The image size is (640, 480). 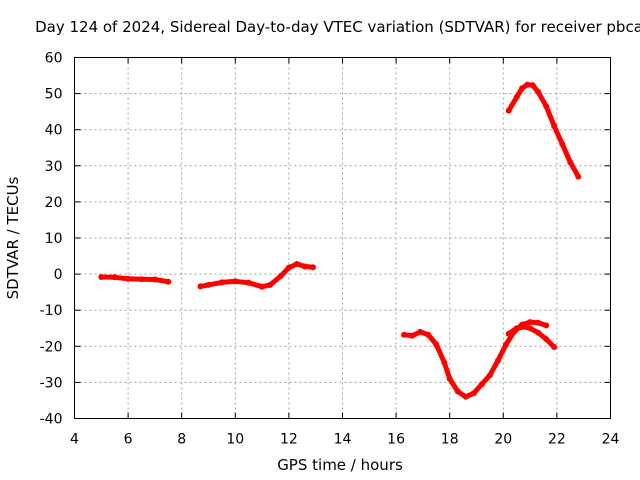 I want to click on x-tick-label: 18, so click(x=450, y=440).